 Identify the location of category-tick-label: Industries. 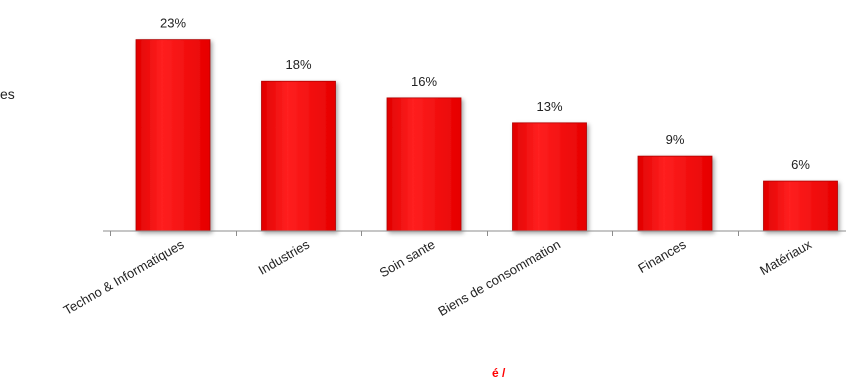
(284, 256).